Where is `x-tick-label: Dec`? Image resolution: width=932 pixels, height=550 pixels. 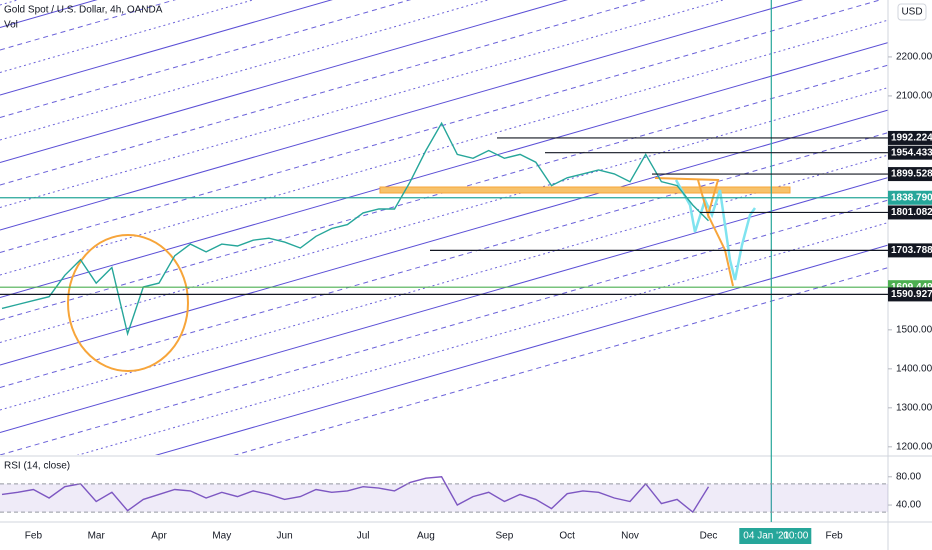 x-tick-label: Dec is located at coordinates (709, 536).